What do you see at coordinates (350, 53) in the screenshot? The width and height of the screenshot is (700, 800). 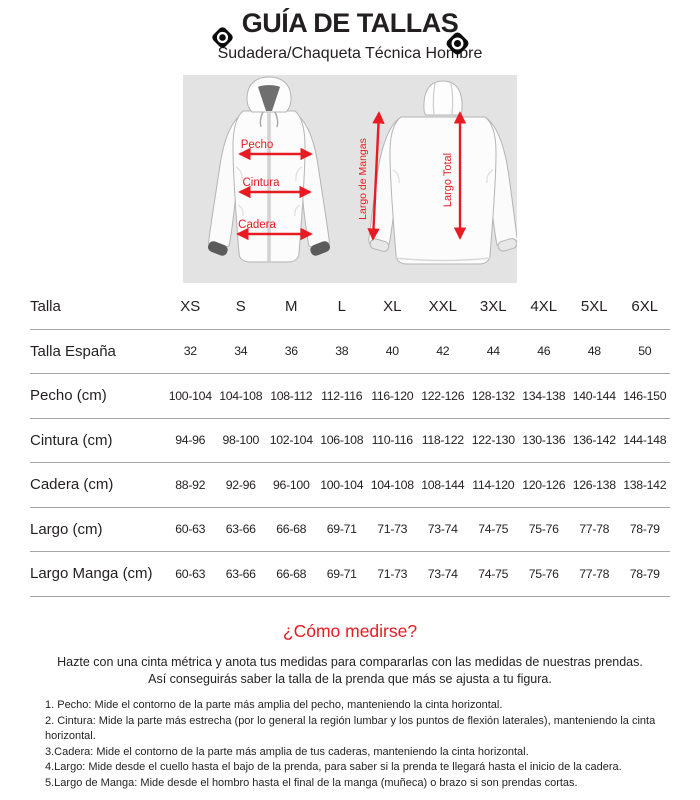 I see `page-subtitle: Sudadera/Chaqueta Técnica Hombre` at bounding box center [350, 53].